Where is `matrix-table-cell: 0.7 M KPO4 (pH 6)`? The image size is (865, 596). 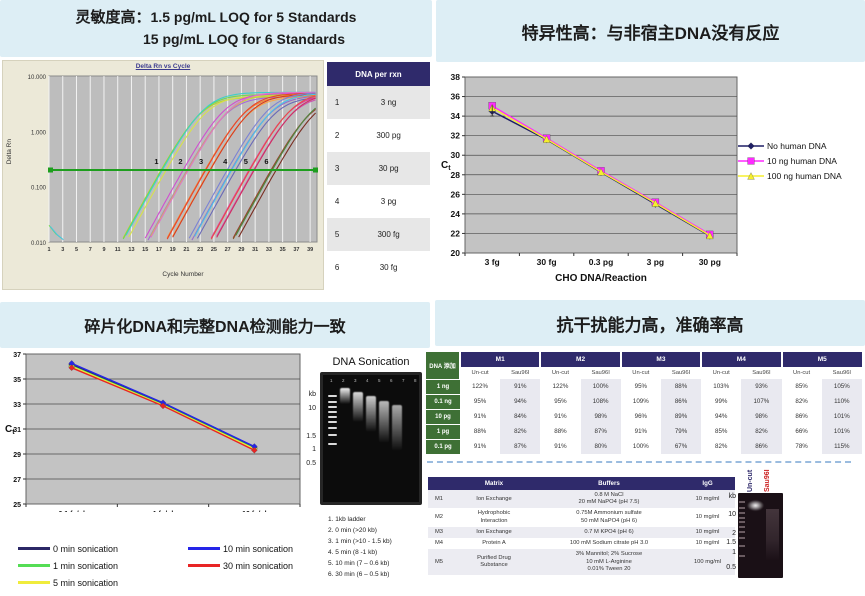 matrix-table-cell: 0.7 M KPO4 (pH 6) is located at coordinates (609, 532).